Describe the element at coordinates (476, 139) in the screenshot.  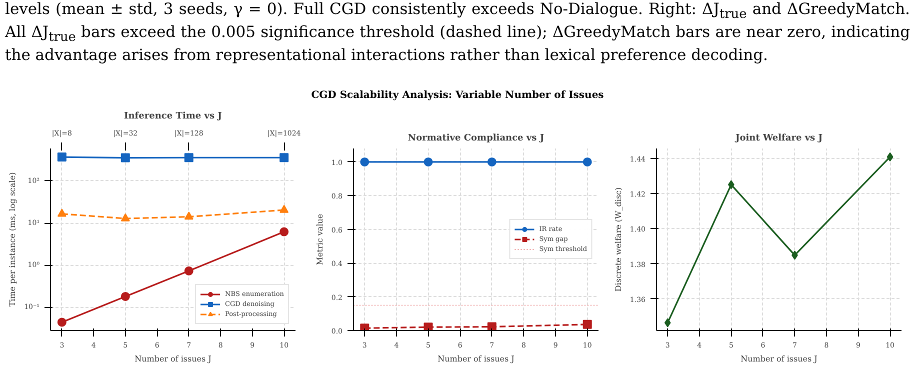
I see `chart-title: Normative Compliance vs J` at that location.